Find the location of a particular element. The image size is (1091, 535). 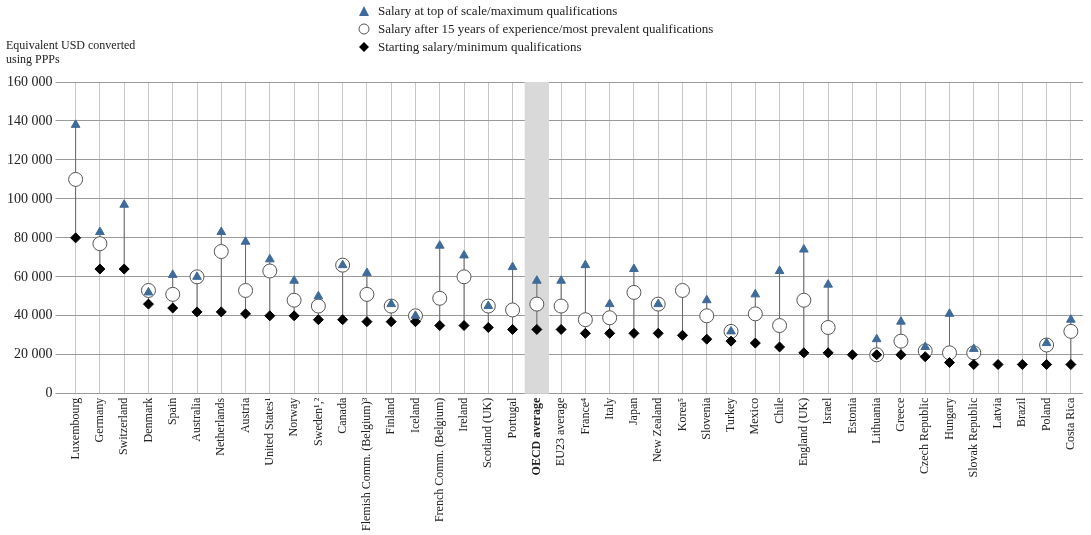

x-tick-label: OECD average is located at coordinates (535, 436).